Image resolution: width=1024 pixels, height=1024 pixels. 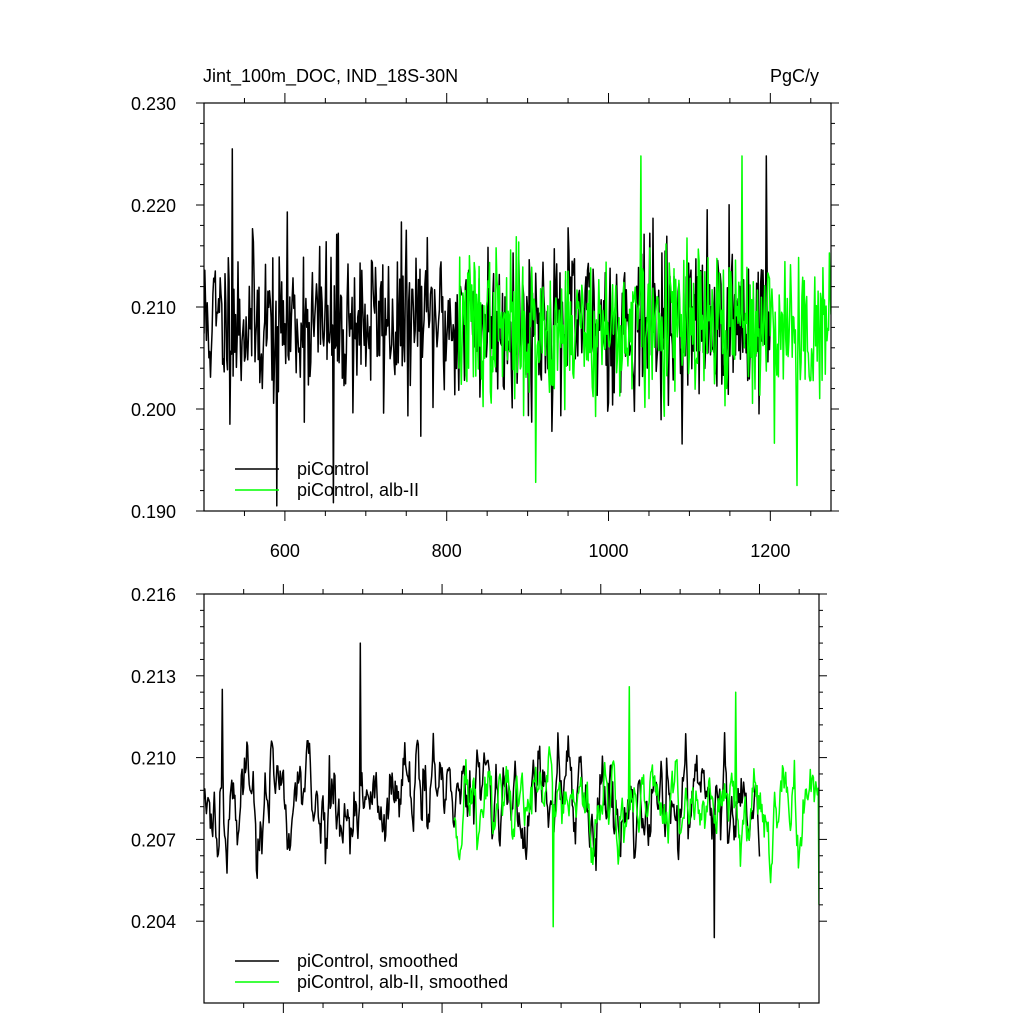 I want to click on legend-label-picontrol-smoothed: piControl, smoothed, so click(x=377, y=961).